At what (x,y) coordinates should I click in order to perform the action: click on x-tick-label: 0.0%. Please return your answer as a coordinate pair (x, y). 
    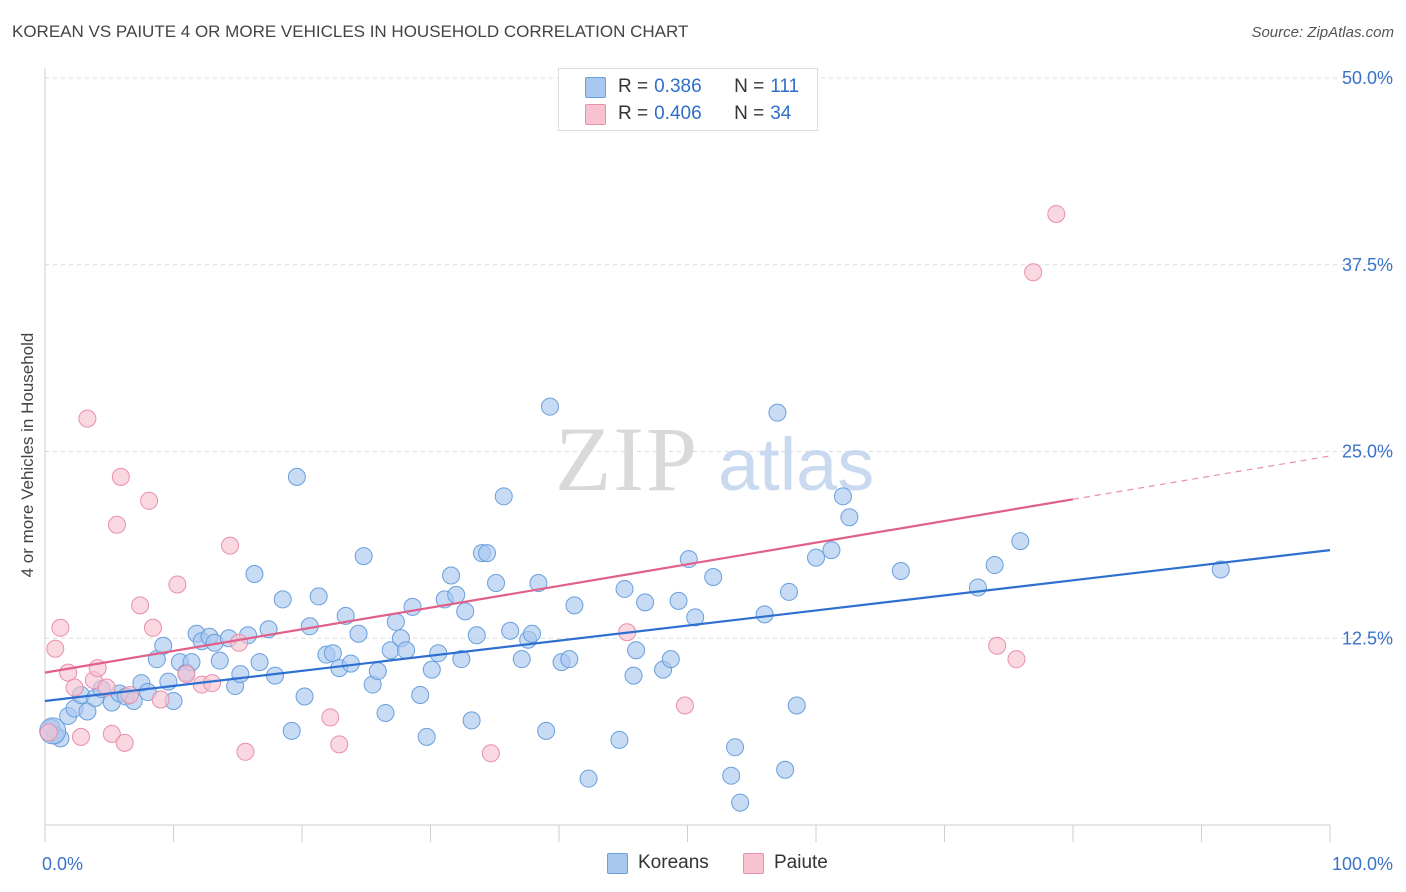
    Looking at the image, I should click on (62, 864).